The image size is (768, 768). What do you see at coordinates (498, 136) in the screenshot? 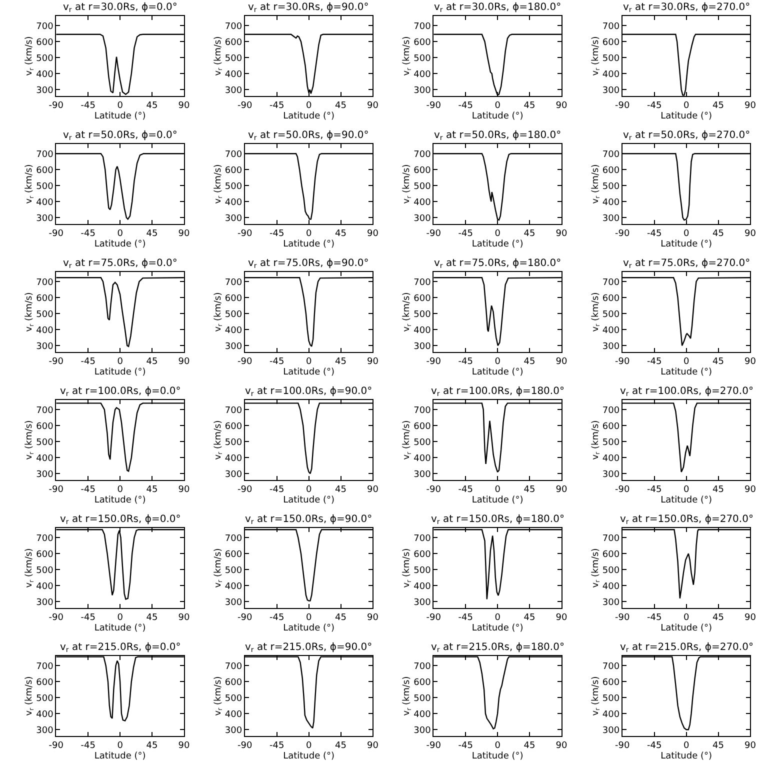
I see `chart-title: v$_{r}$ at r=50.0Rs, ϕ=180.0°` at bounding box center [498, 136].